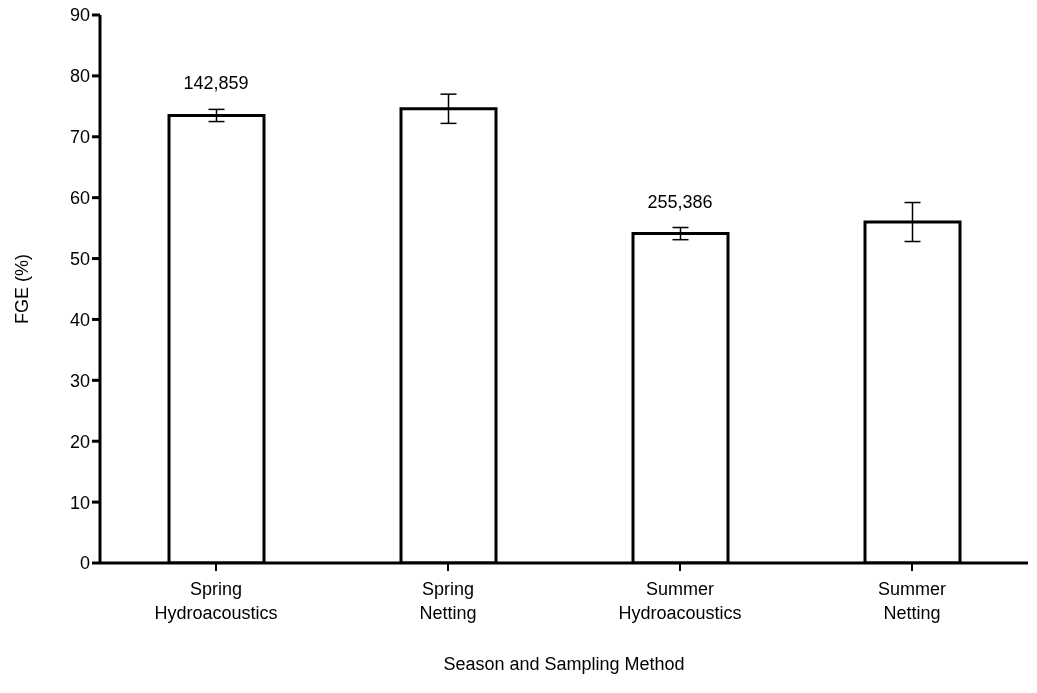  Describe the element at coordinates (216, 83) in the screenshot. I see `annotation: 142,859` at that location.